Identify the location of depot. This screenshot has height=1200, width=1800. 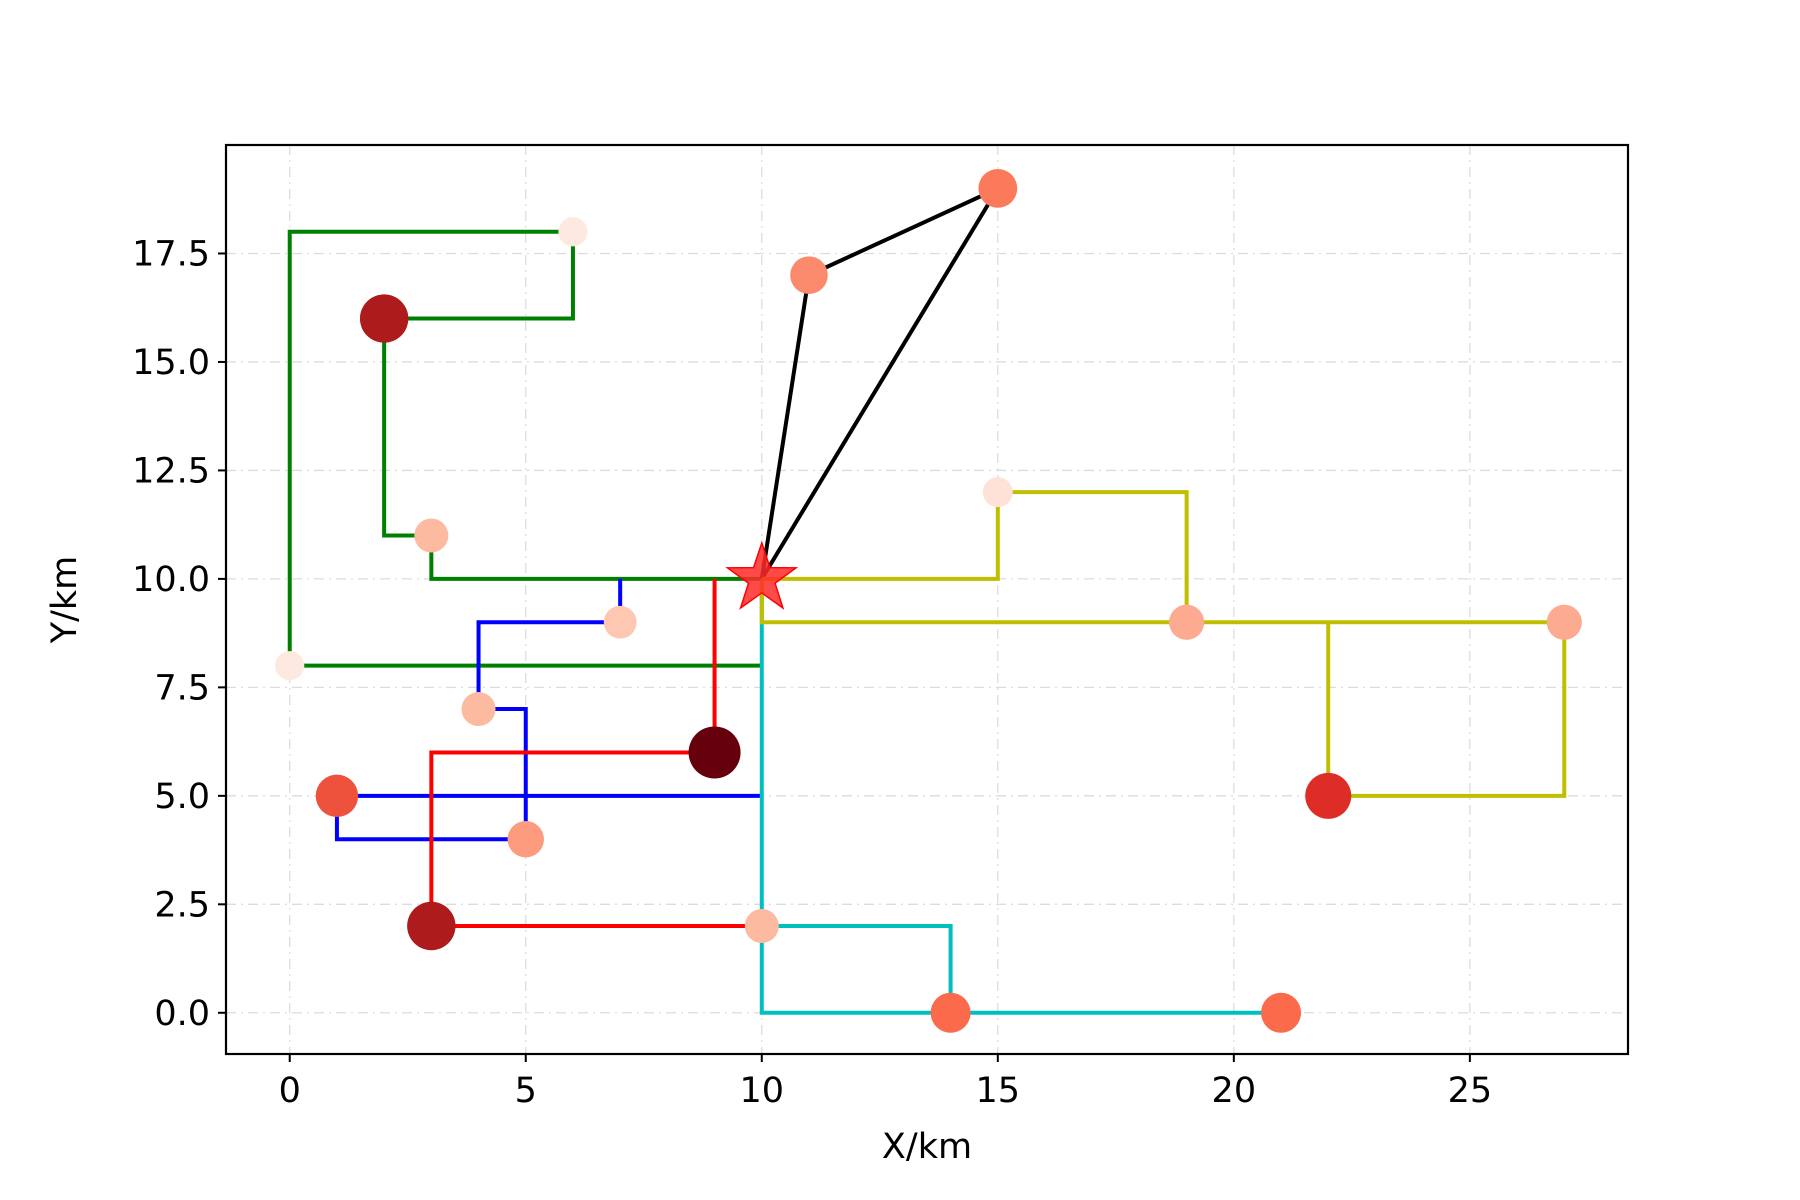
(762, 575).